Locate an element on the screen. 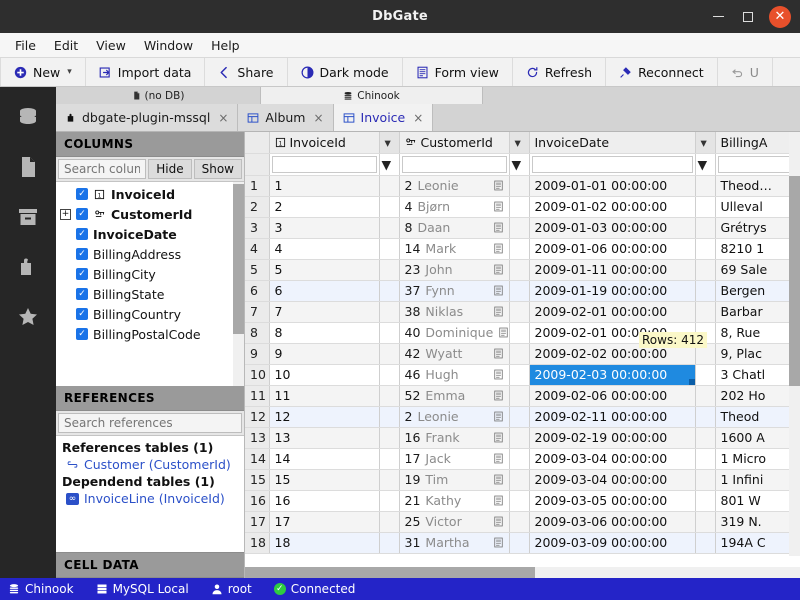 The height and width of the screenshot is (600, 800). cell-customerid: 4 Bjørn is located at coordinates (454, 207).